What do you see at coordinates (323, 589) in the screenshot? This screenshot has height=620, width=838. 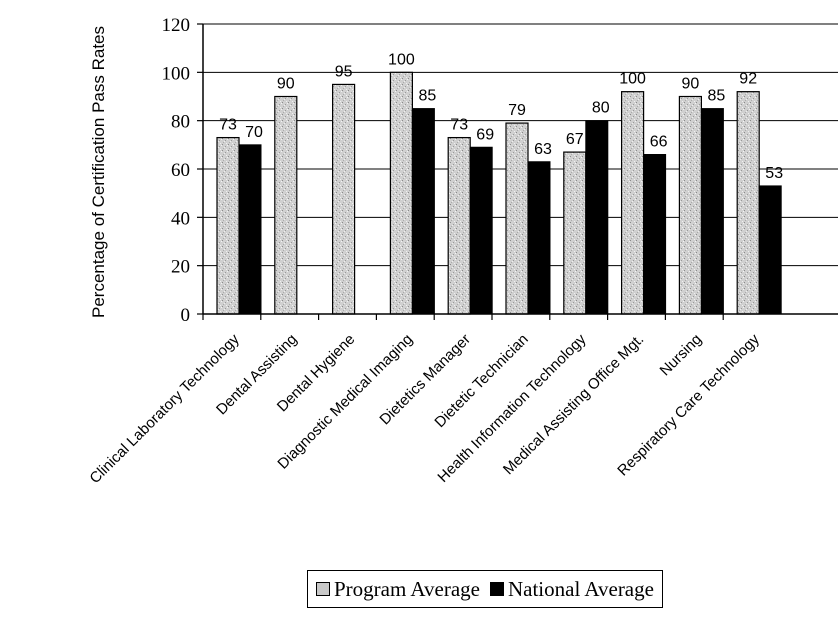 I see `legend-swatch-program` at bounding box center [323, 589].